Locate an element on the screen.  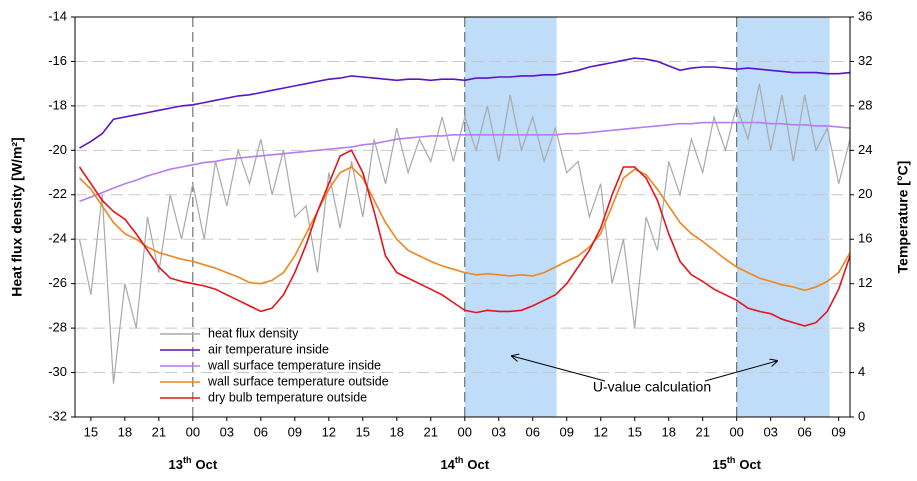
y2-tick-label: 4 is located at coordinates (861, 371).